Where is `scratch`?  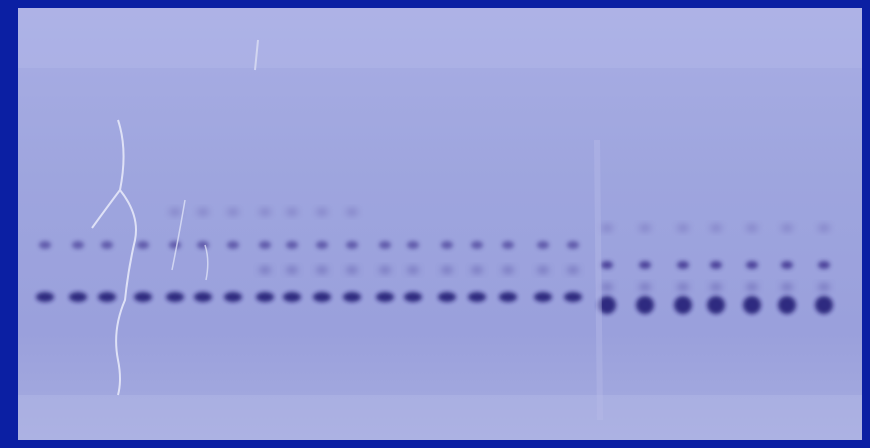
scratch is located at coordinates (256, 55).